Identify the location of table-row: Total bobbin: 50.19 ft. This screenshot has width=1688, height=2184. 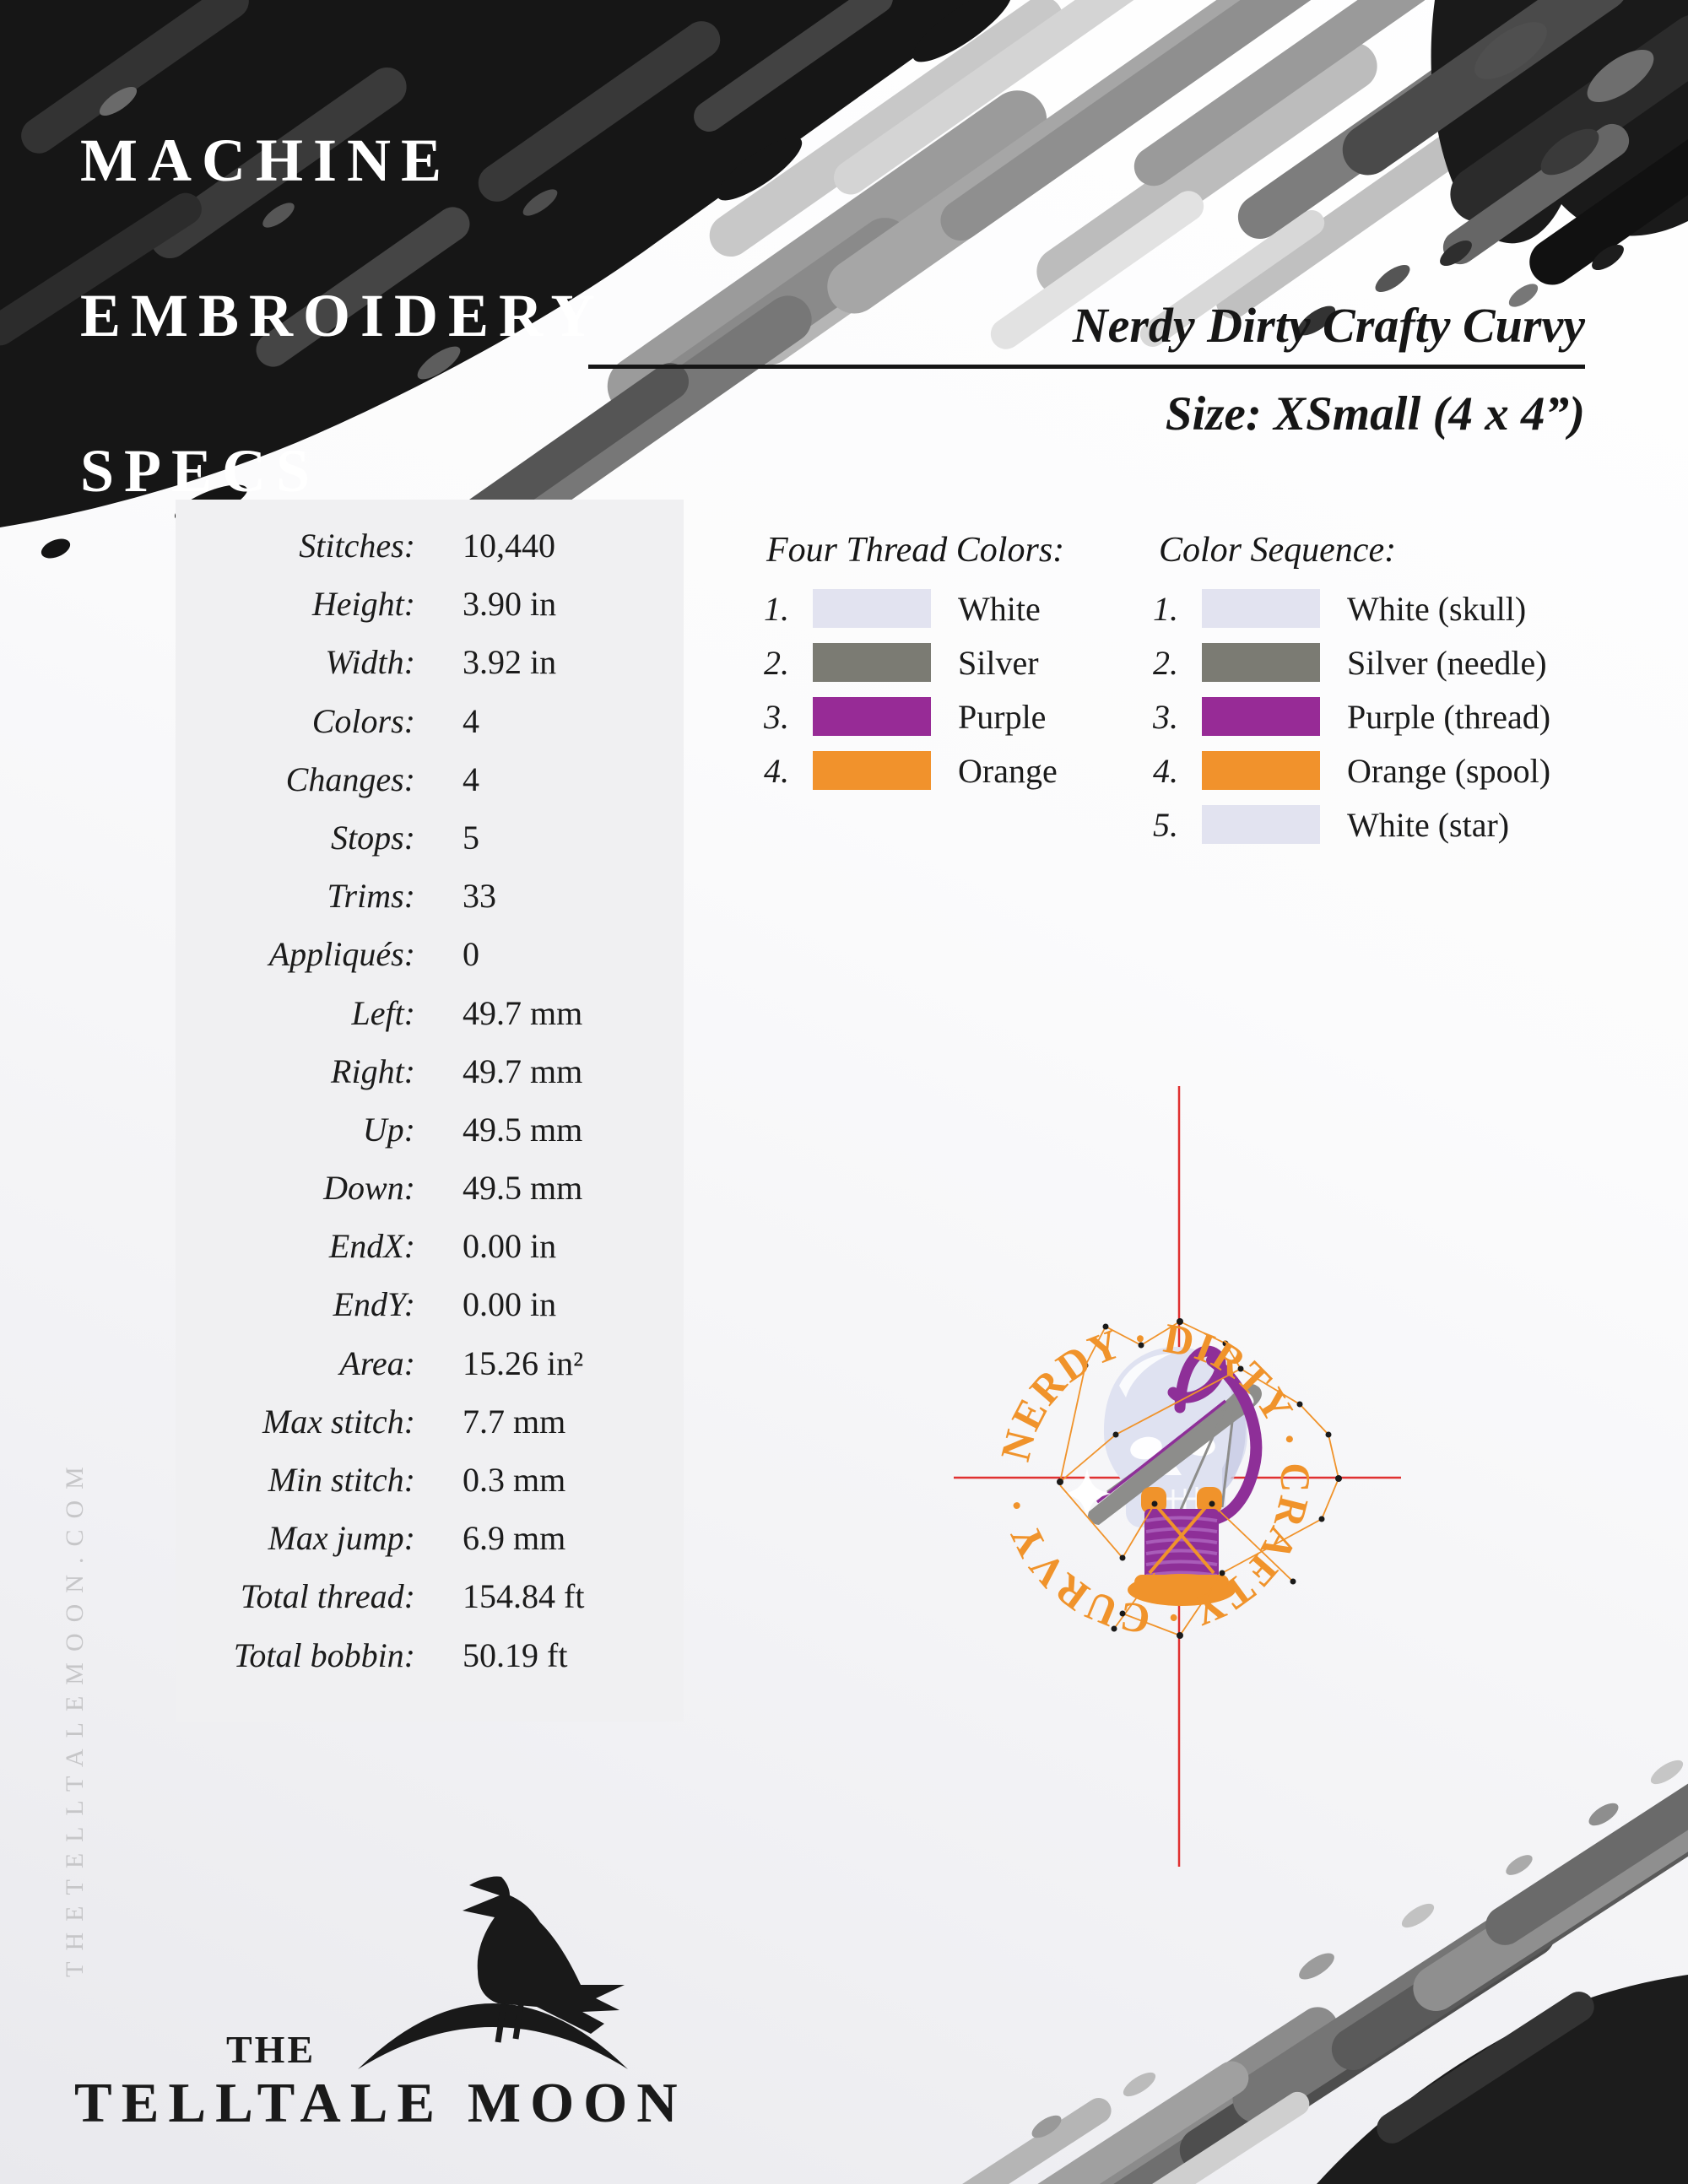
(430, 1655).